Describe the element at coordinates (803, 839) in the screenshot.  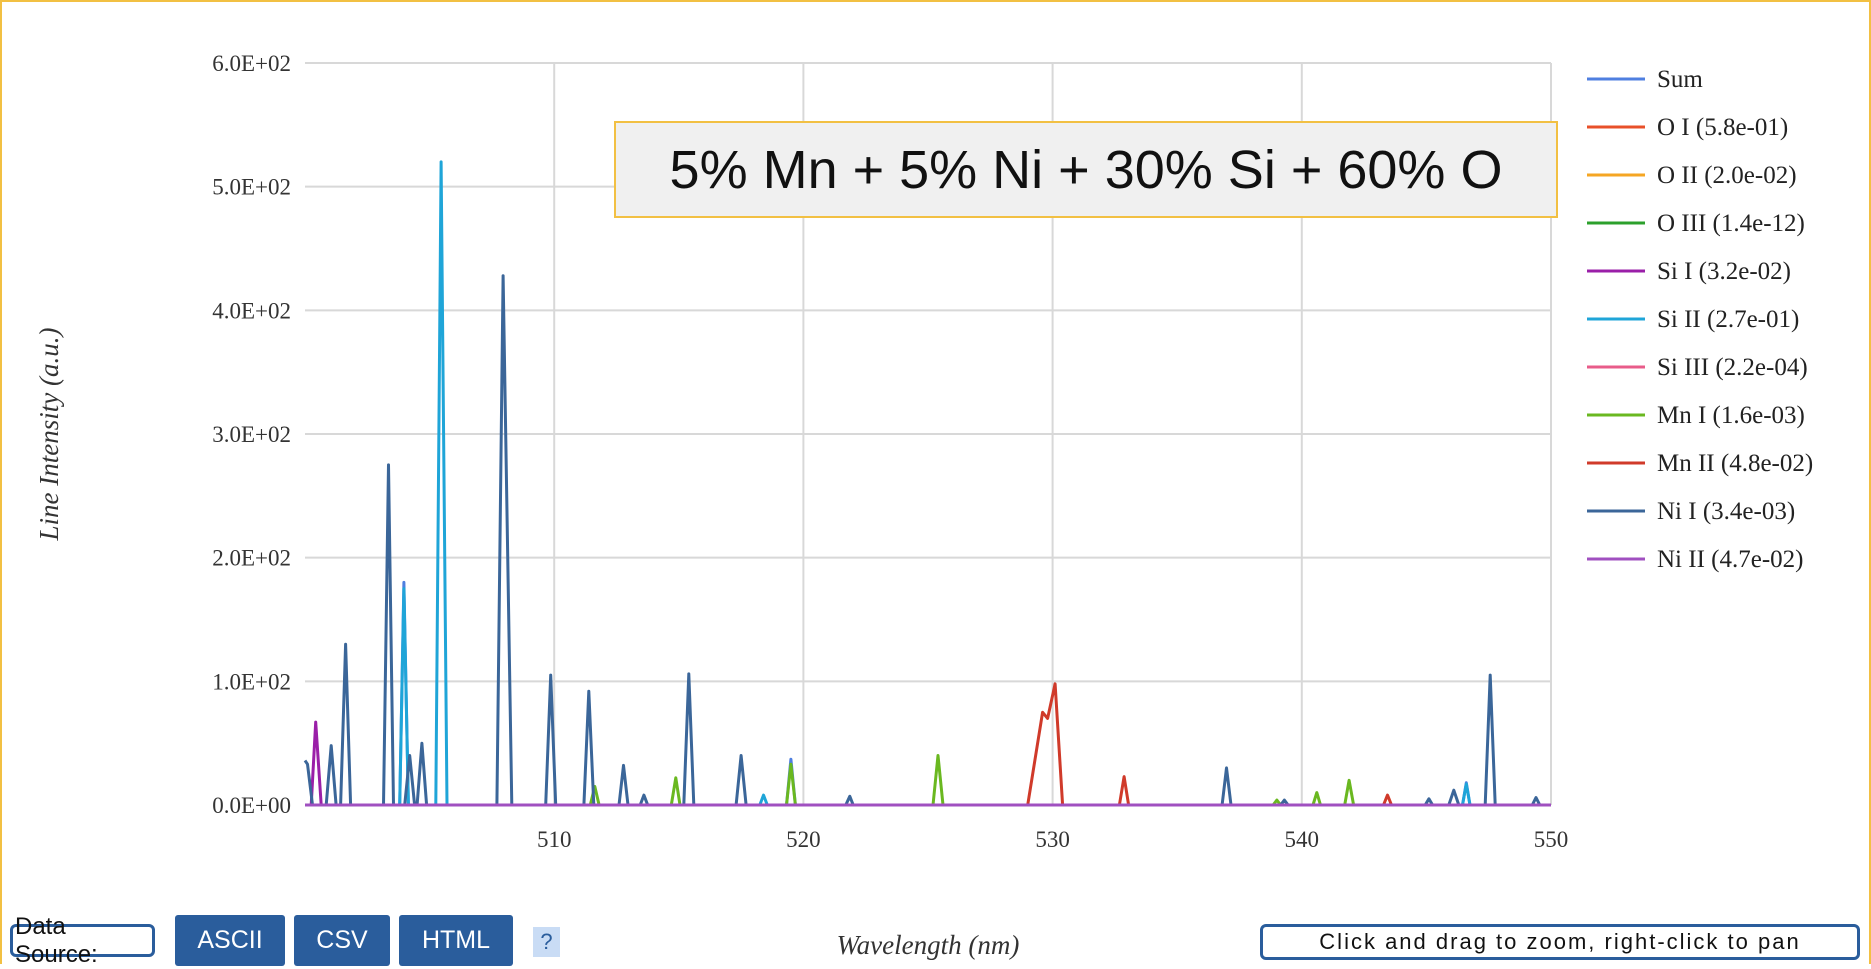
I see `x-tick-label: 520` at that location.